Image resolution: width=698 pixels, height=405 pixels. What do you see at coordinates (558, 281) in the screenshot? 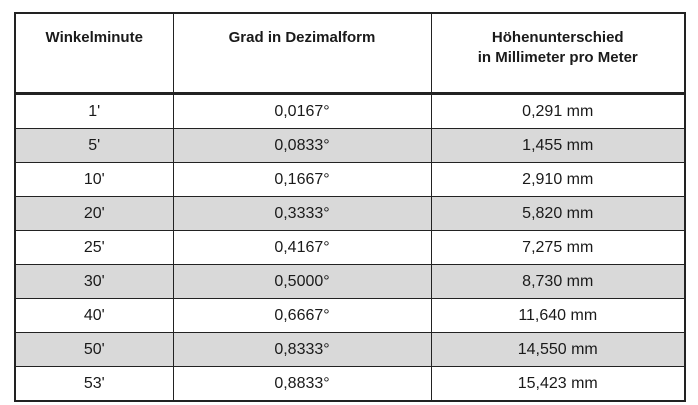
I see `table-cell: 8,730 mm` at bounding box center [558, 281].